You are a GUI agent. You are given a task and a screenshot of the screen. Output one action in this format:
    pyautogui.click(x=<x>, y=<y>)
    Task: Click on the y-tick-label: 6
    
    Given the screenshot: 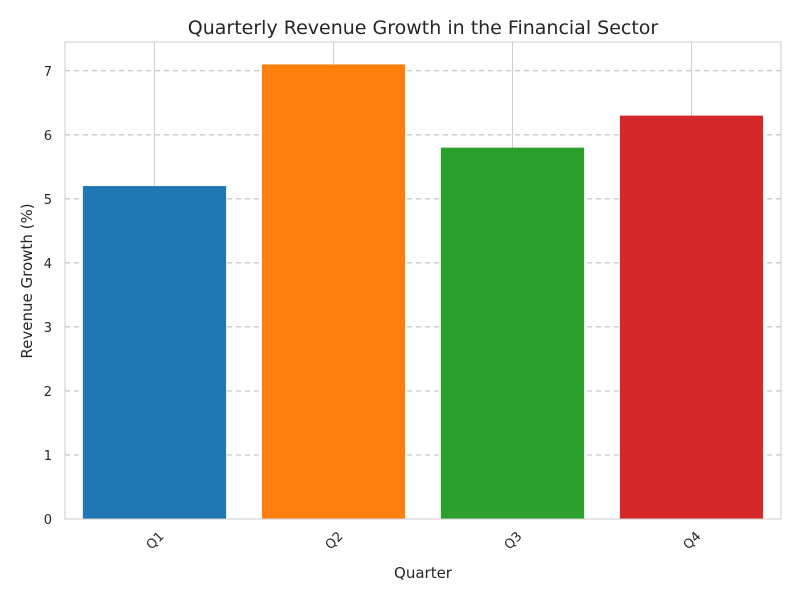 What is the action you would take?
    pyautogui.click(x=48, y=136)
    